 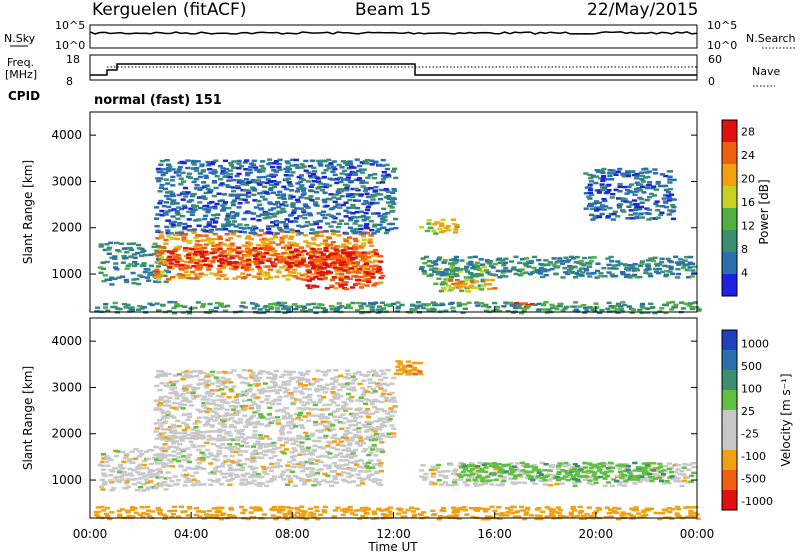 I want to click on velocity-cell-2022, so click(x=160, y=510).